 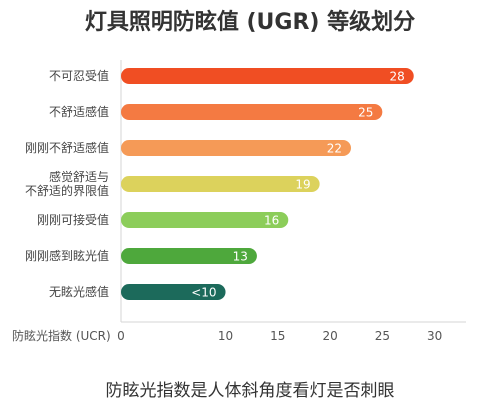 I want to click on x-tick-label: 0, so click(x=121, y=336).